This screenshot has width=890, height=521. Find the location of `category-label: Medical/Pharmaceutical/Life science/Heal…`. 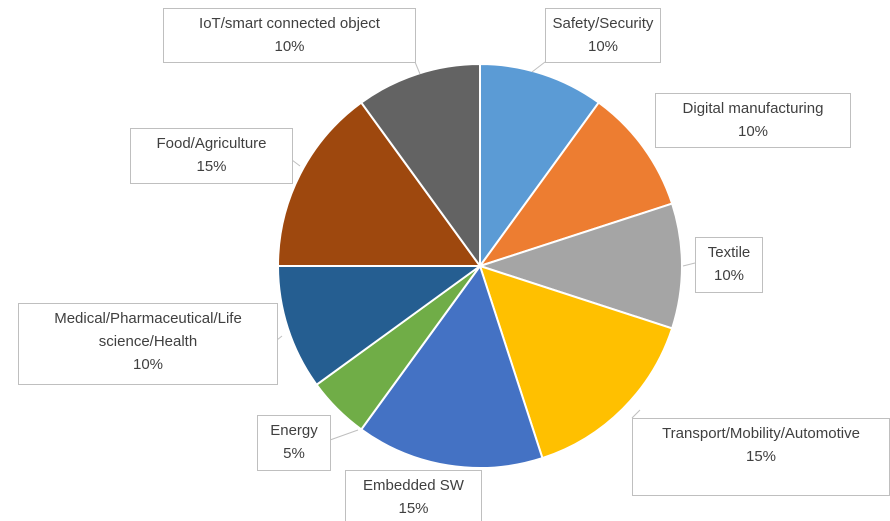

category-label: Medical/Pharmaceutical/Life science/Heal… is located at coordinates (148, 330).